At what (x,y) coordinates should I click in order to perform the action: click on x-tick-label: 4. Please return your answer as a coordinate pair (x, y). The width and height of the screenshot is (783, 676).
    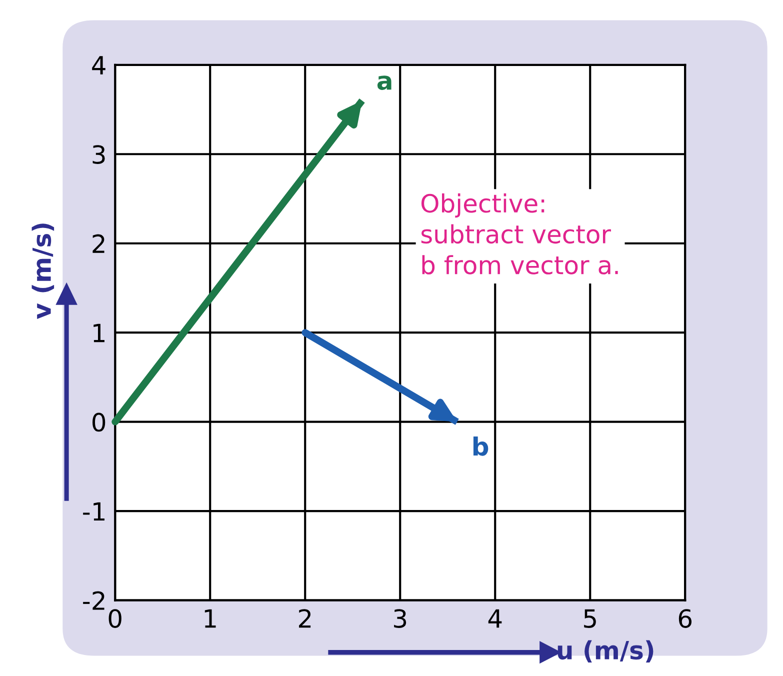
    Looking at the image, I should click on (495, 618).